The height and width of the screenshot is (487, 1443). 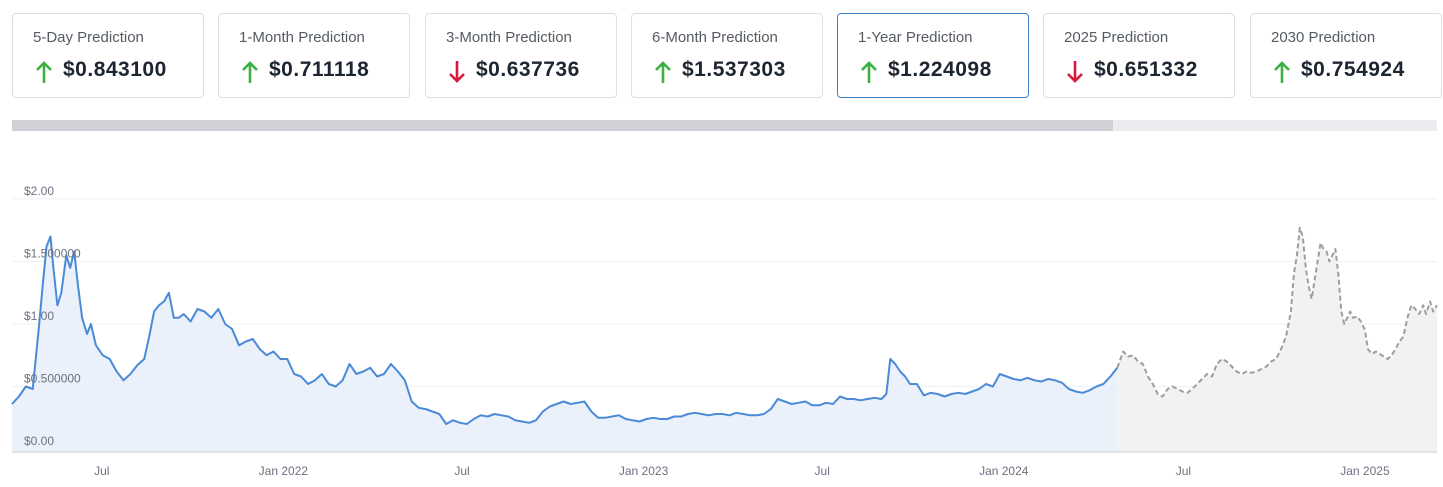 What do you see at coordinates (734, 69) in the screenshot?
I see `card-value: $1.537303` at bounding box center [734, 69].